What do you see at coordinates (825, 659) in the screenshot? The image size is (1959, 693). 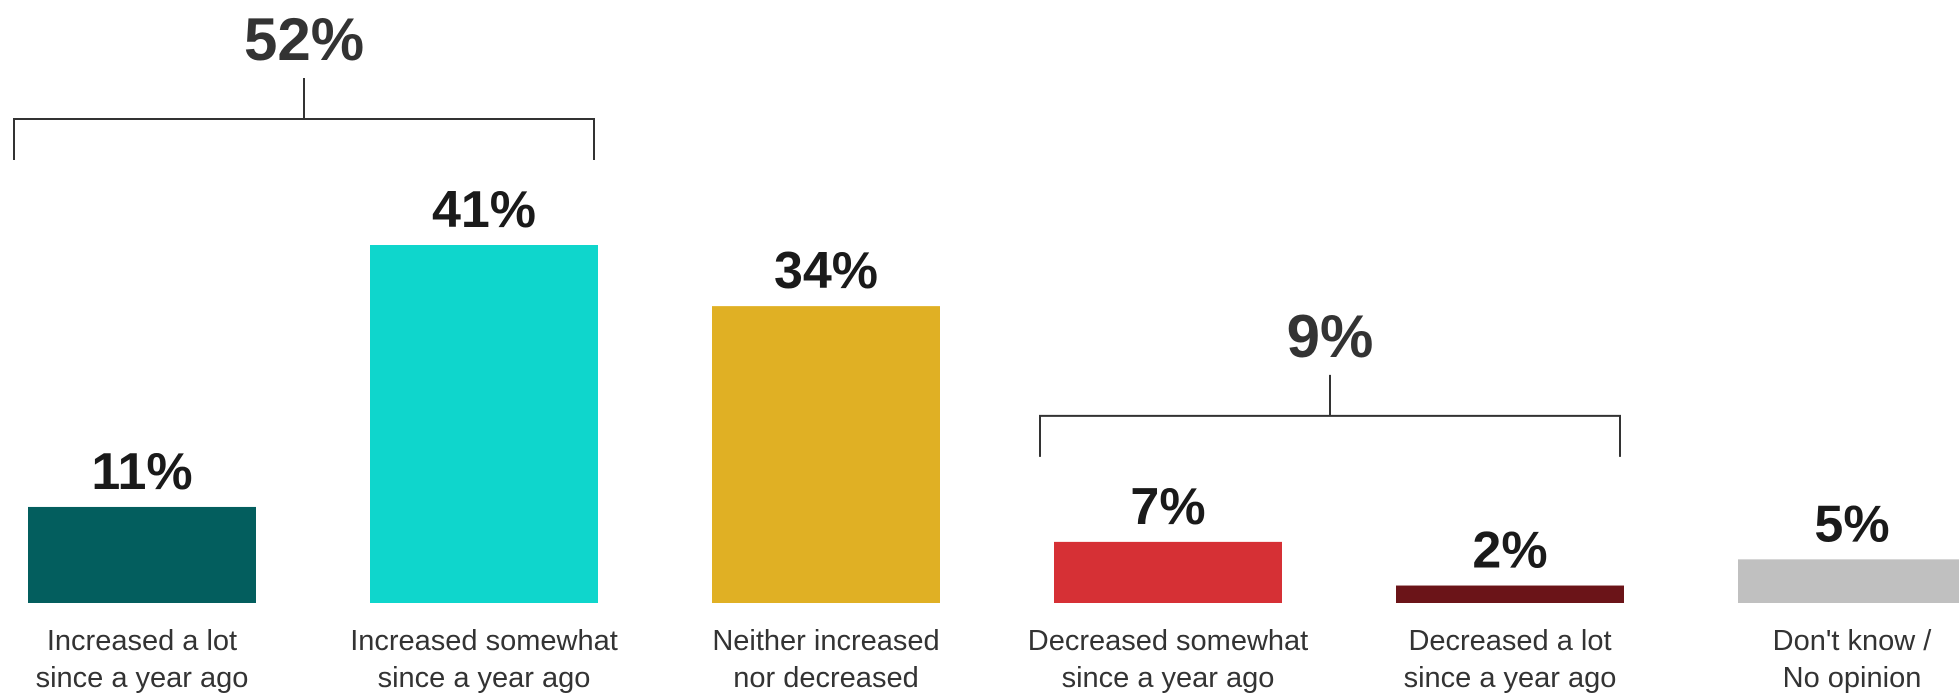 I see `category-label-3: Neither increased nor decreased` at bounding box center [825, 659].